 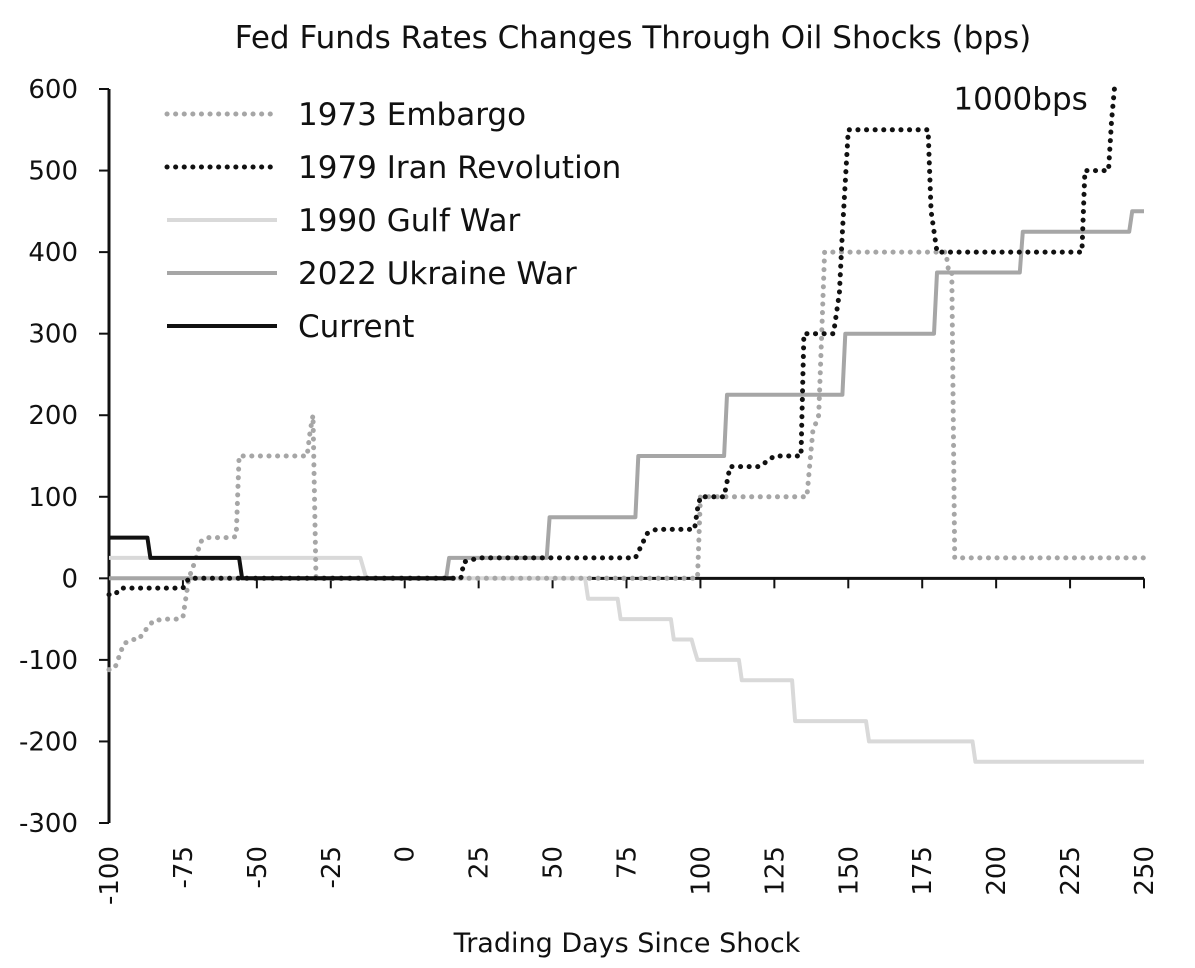 What do you see at coordinates (437, 274) in the screenshot?
I see `legend-label: 2022 Ukraine War` at bounding box center [437, 274].